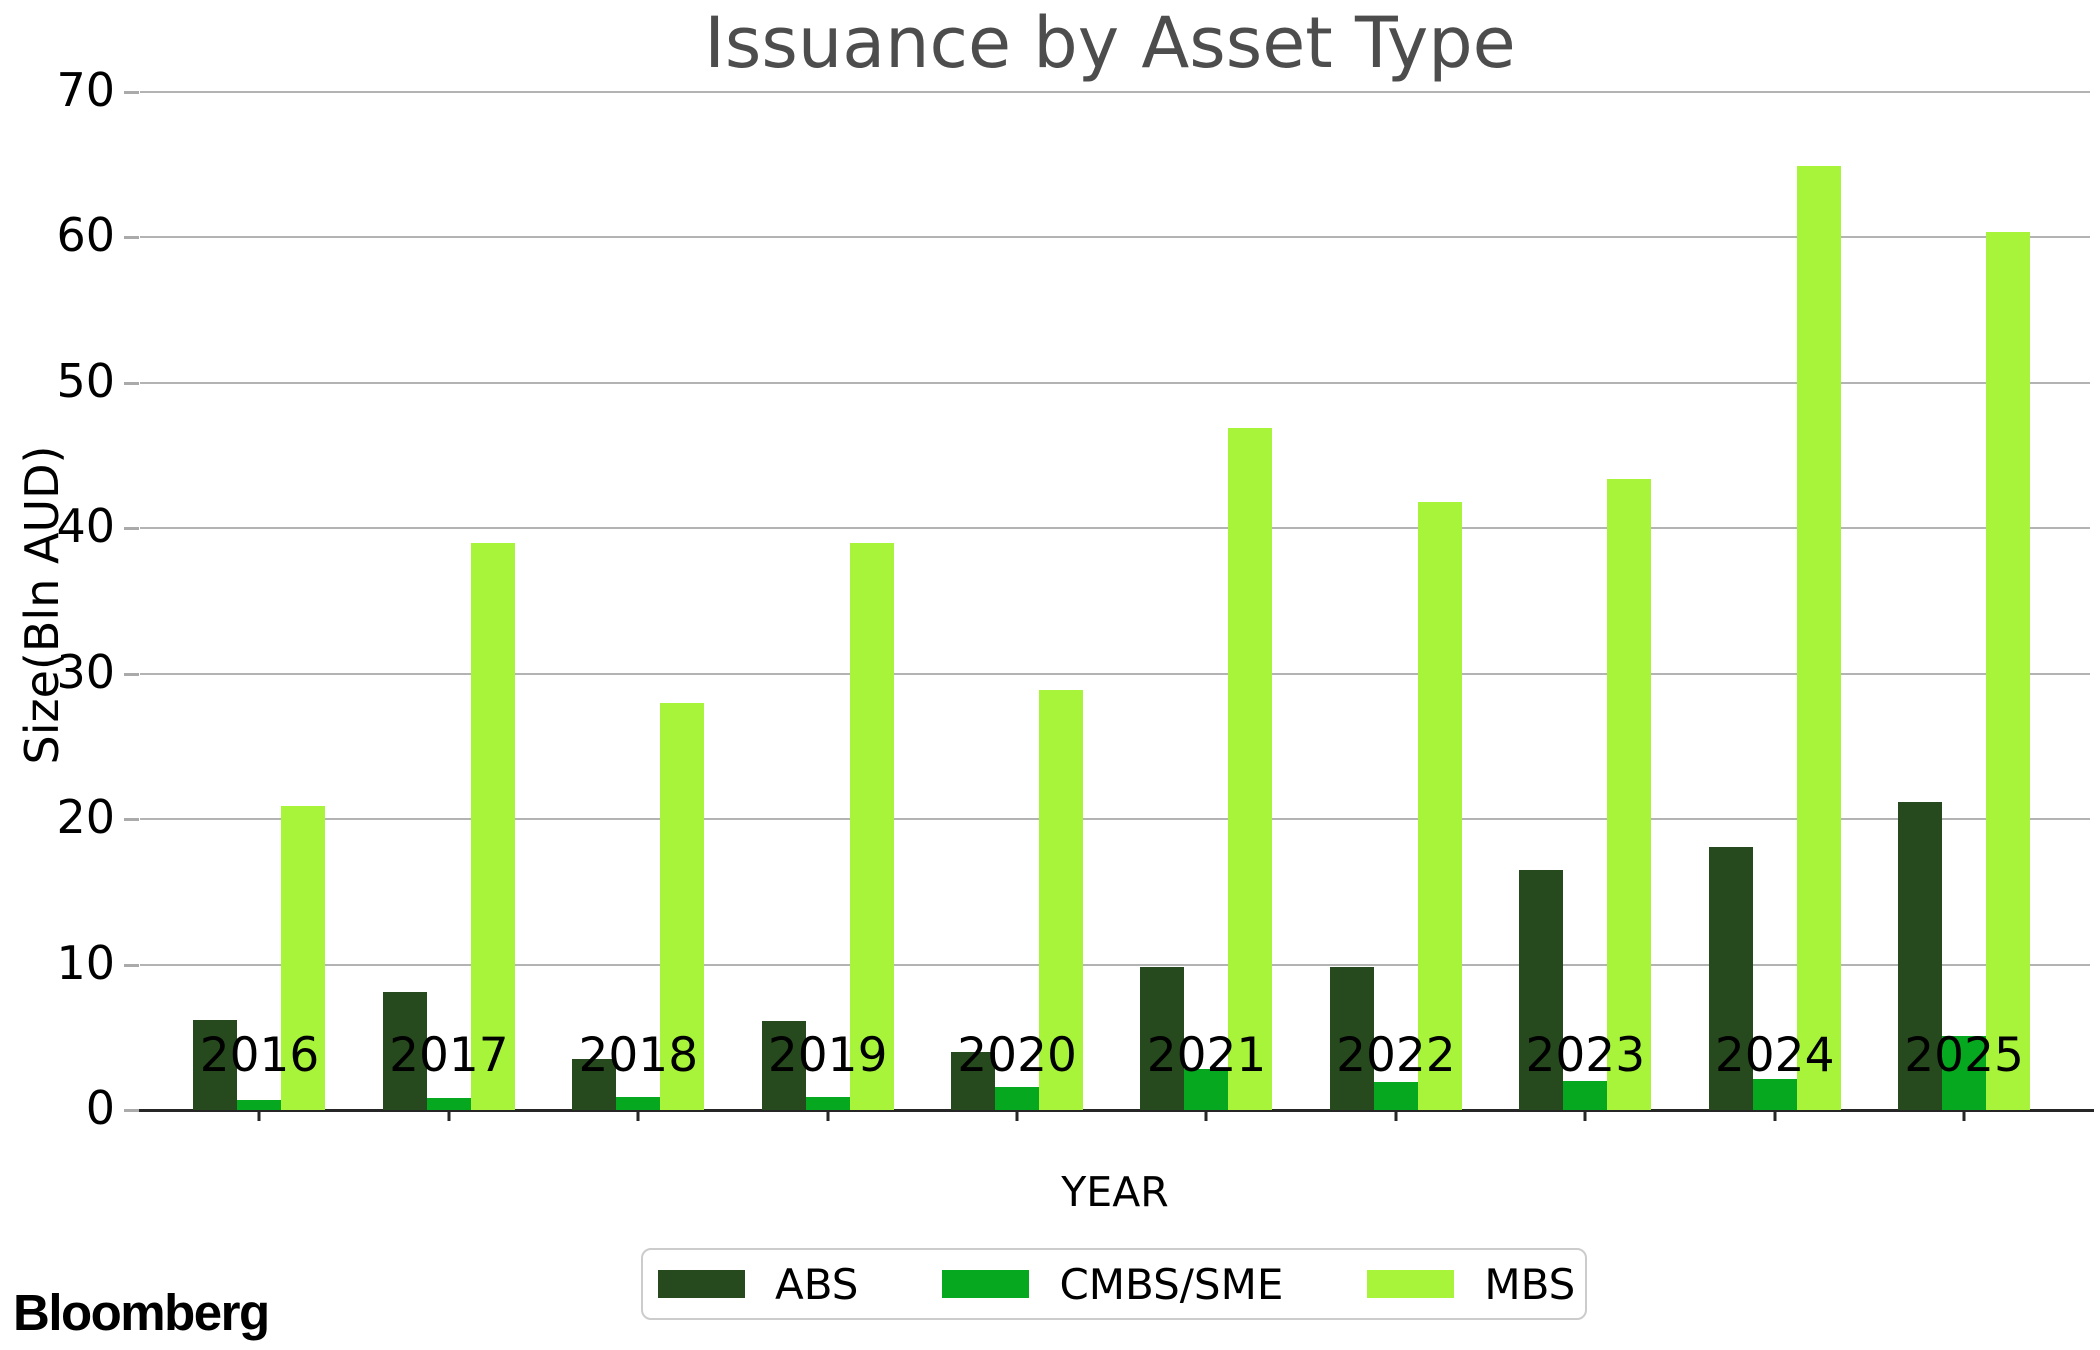  Describe the element at coordinates (259, 606) in the screenshot. I see `bar-group-2016` at that location.